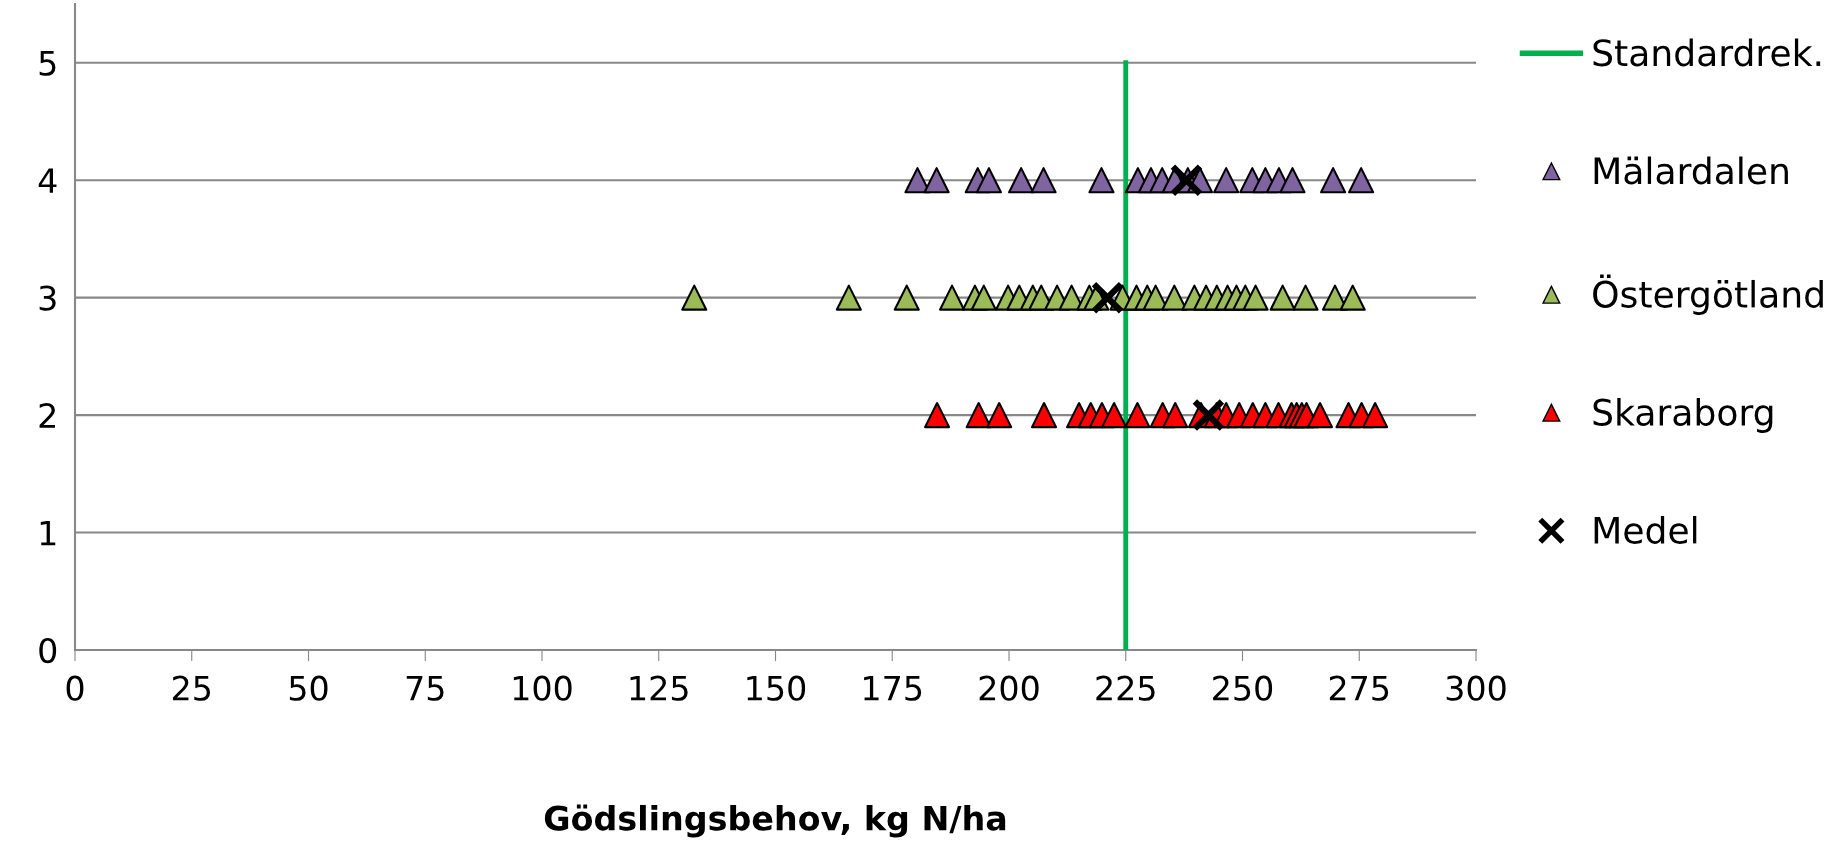 The height and width of the screenshot is (865, 1844). Describe the element at coordinates (1476, 688) in the screenshot. I see `x-tick-label: 300` at that location.